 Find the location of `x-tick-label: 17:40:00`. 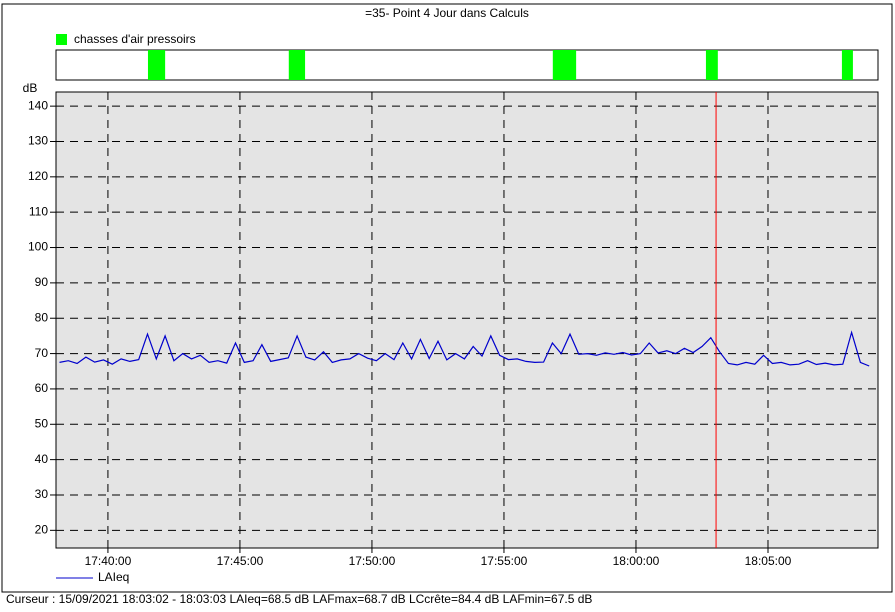

x-tick-label: 17:40:00 is located at coordinates (108, 561).